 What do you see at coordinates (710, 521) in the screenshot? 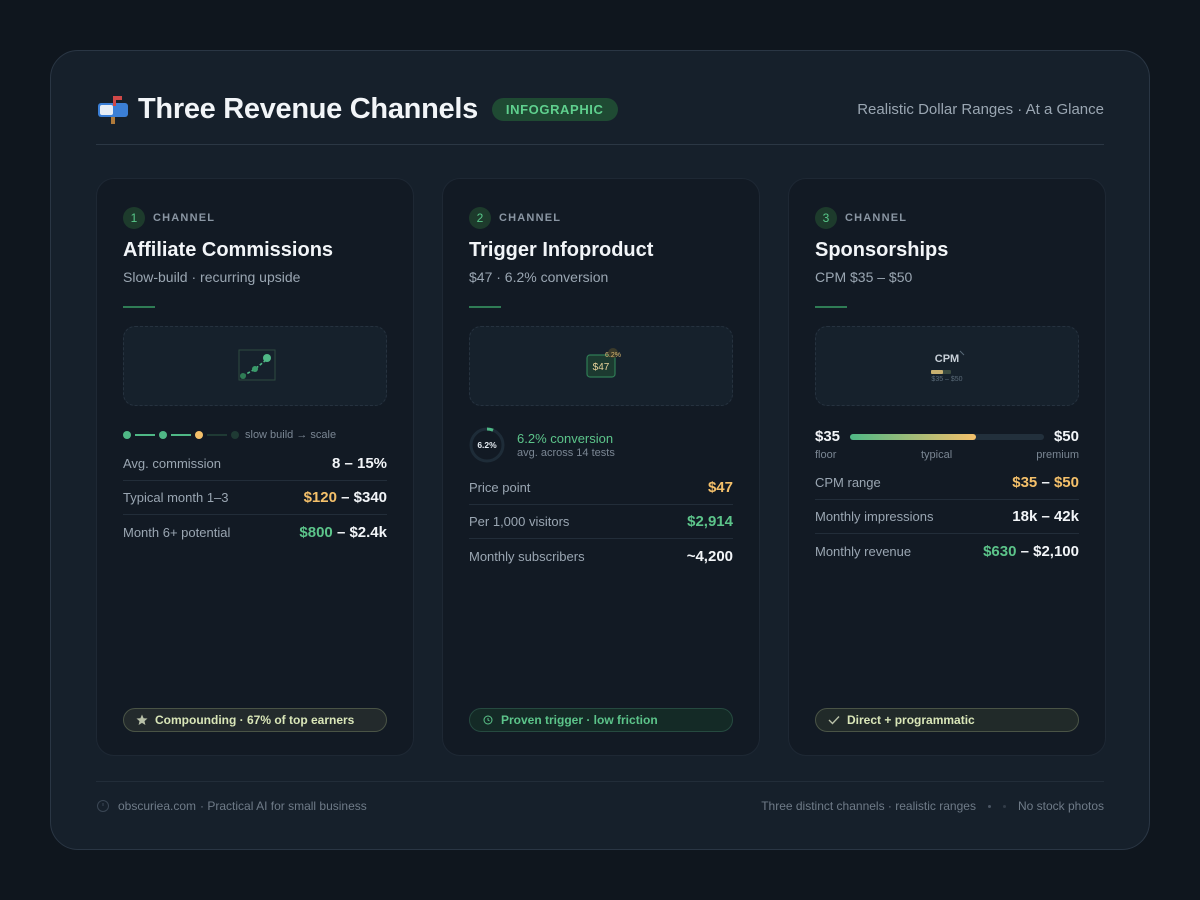
I see `stat-value: $2,914` at bounding box center [710, 521].